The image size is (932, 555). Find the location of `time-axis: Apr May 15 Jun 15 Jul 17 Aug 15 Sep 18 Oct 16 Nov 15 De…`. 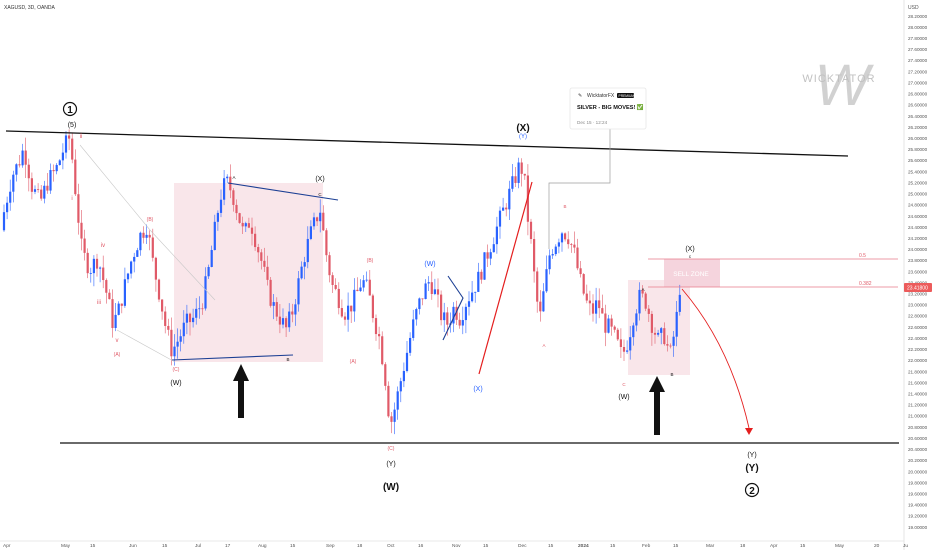

time-axis: Apr May 15 Jun 15 Jul 17 Aug 15 Sep 18 Oct 16 Nov 15 De… is located at coordinates (455, 546).